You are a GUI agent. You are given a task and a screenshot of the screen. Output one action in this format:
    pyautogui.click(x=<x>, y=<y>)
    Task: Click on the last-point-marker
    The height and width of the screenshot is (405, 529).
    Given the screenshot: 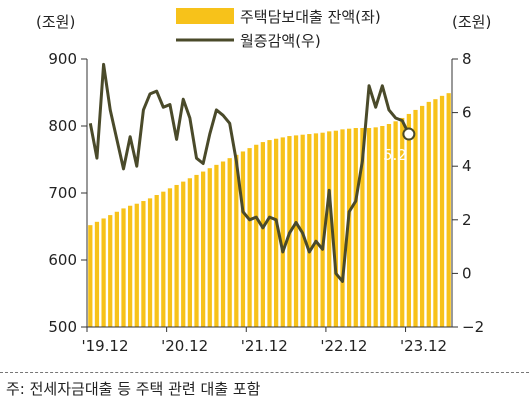 What is the action you would take?
    pyautogui.click(x=409, y=134)
    